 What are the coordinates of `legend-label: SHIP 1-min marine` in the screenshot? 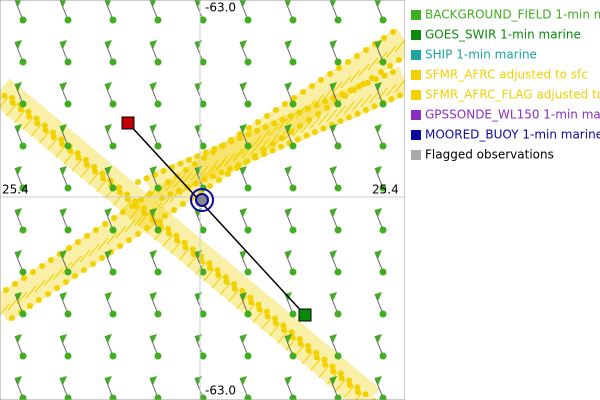 It's located at (481, 55).